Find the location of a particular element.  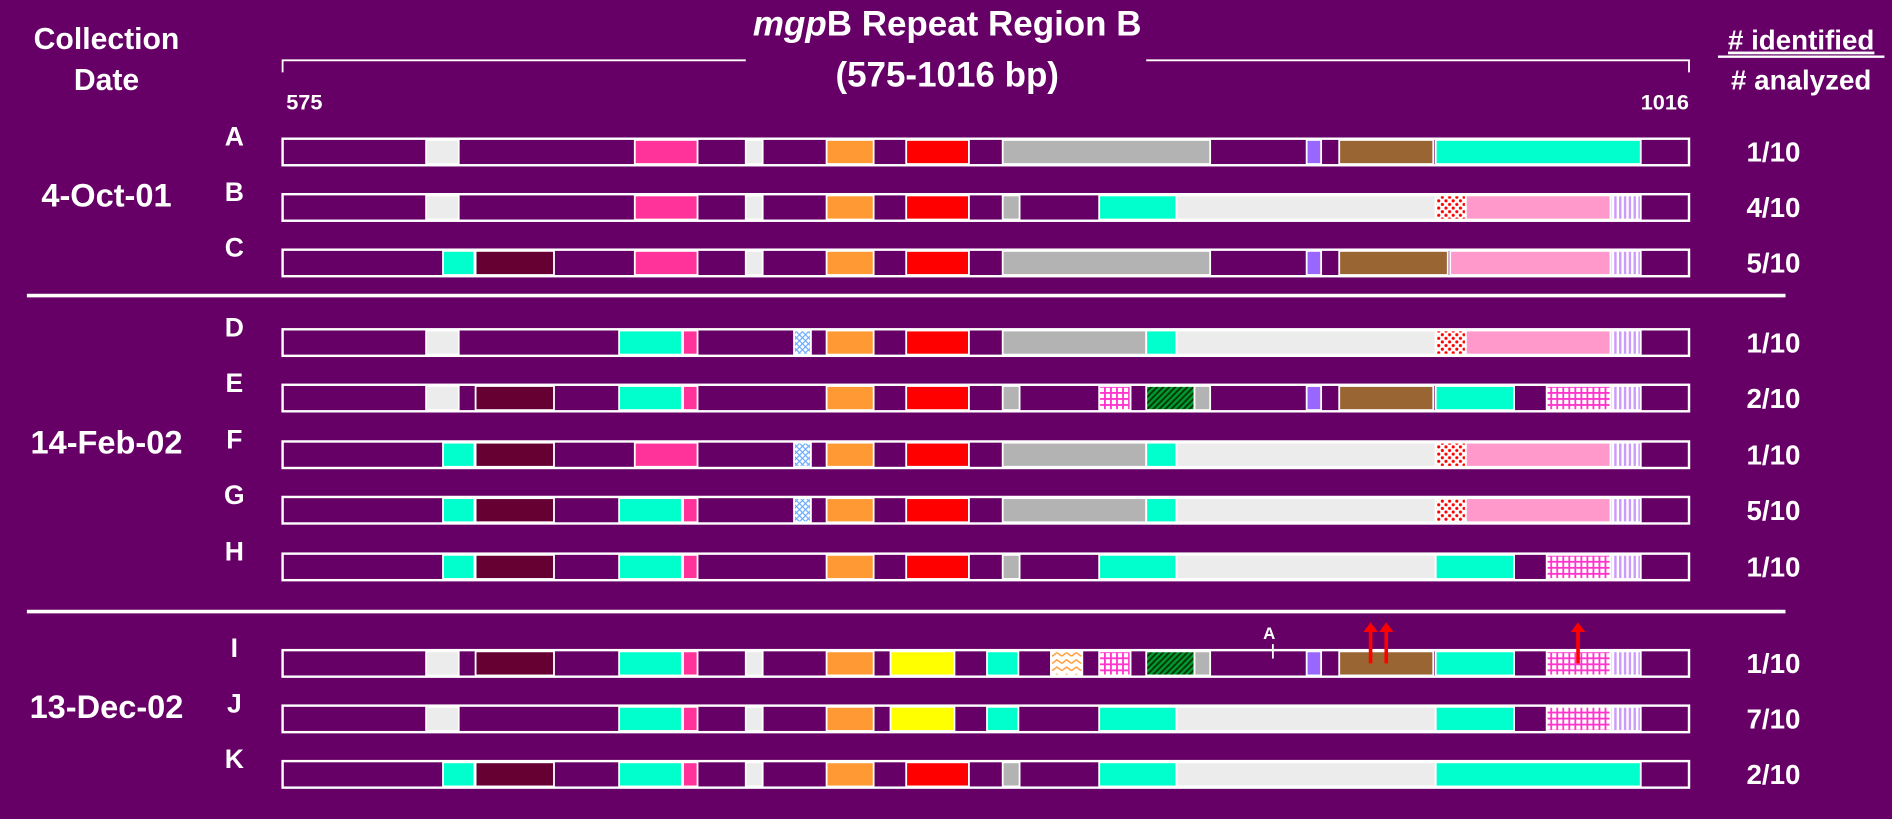

row-label: I is located at coordinates (234, 648).